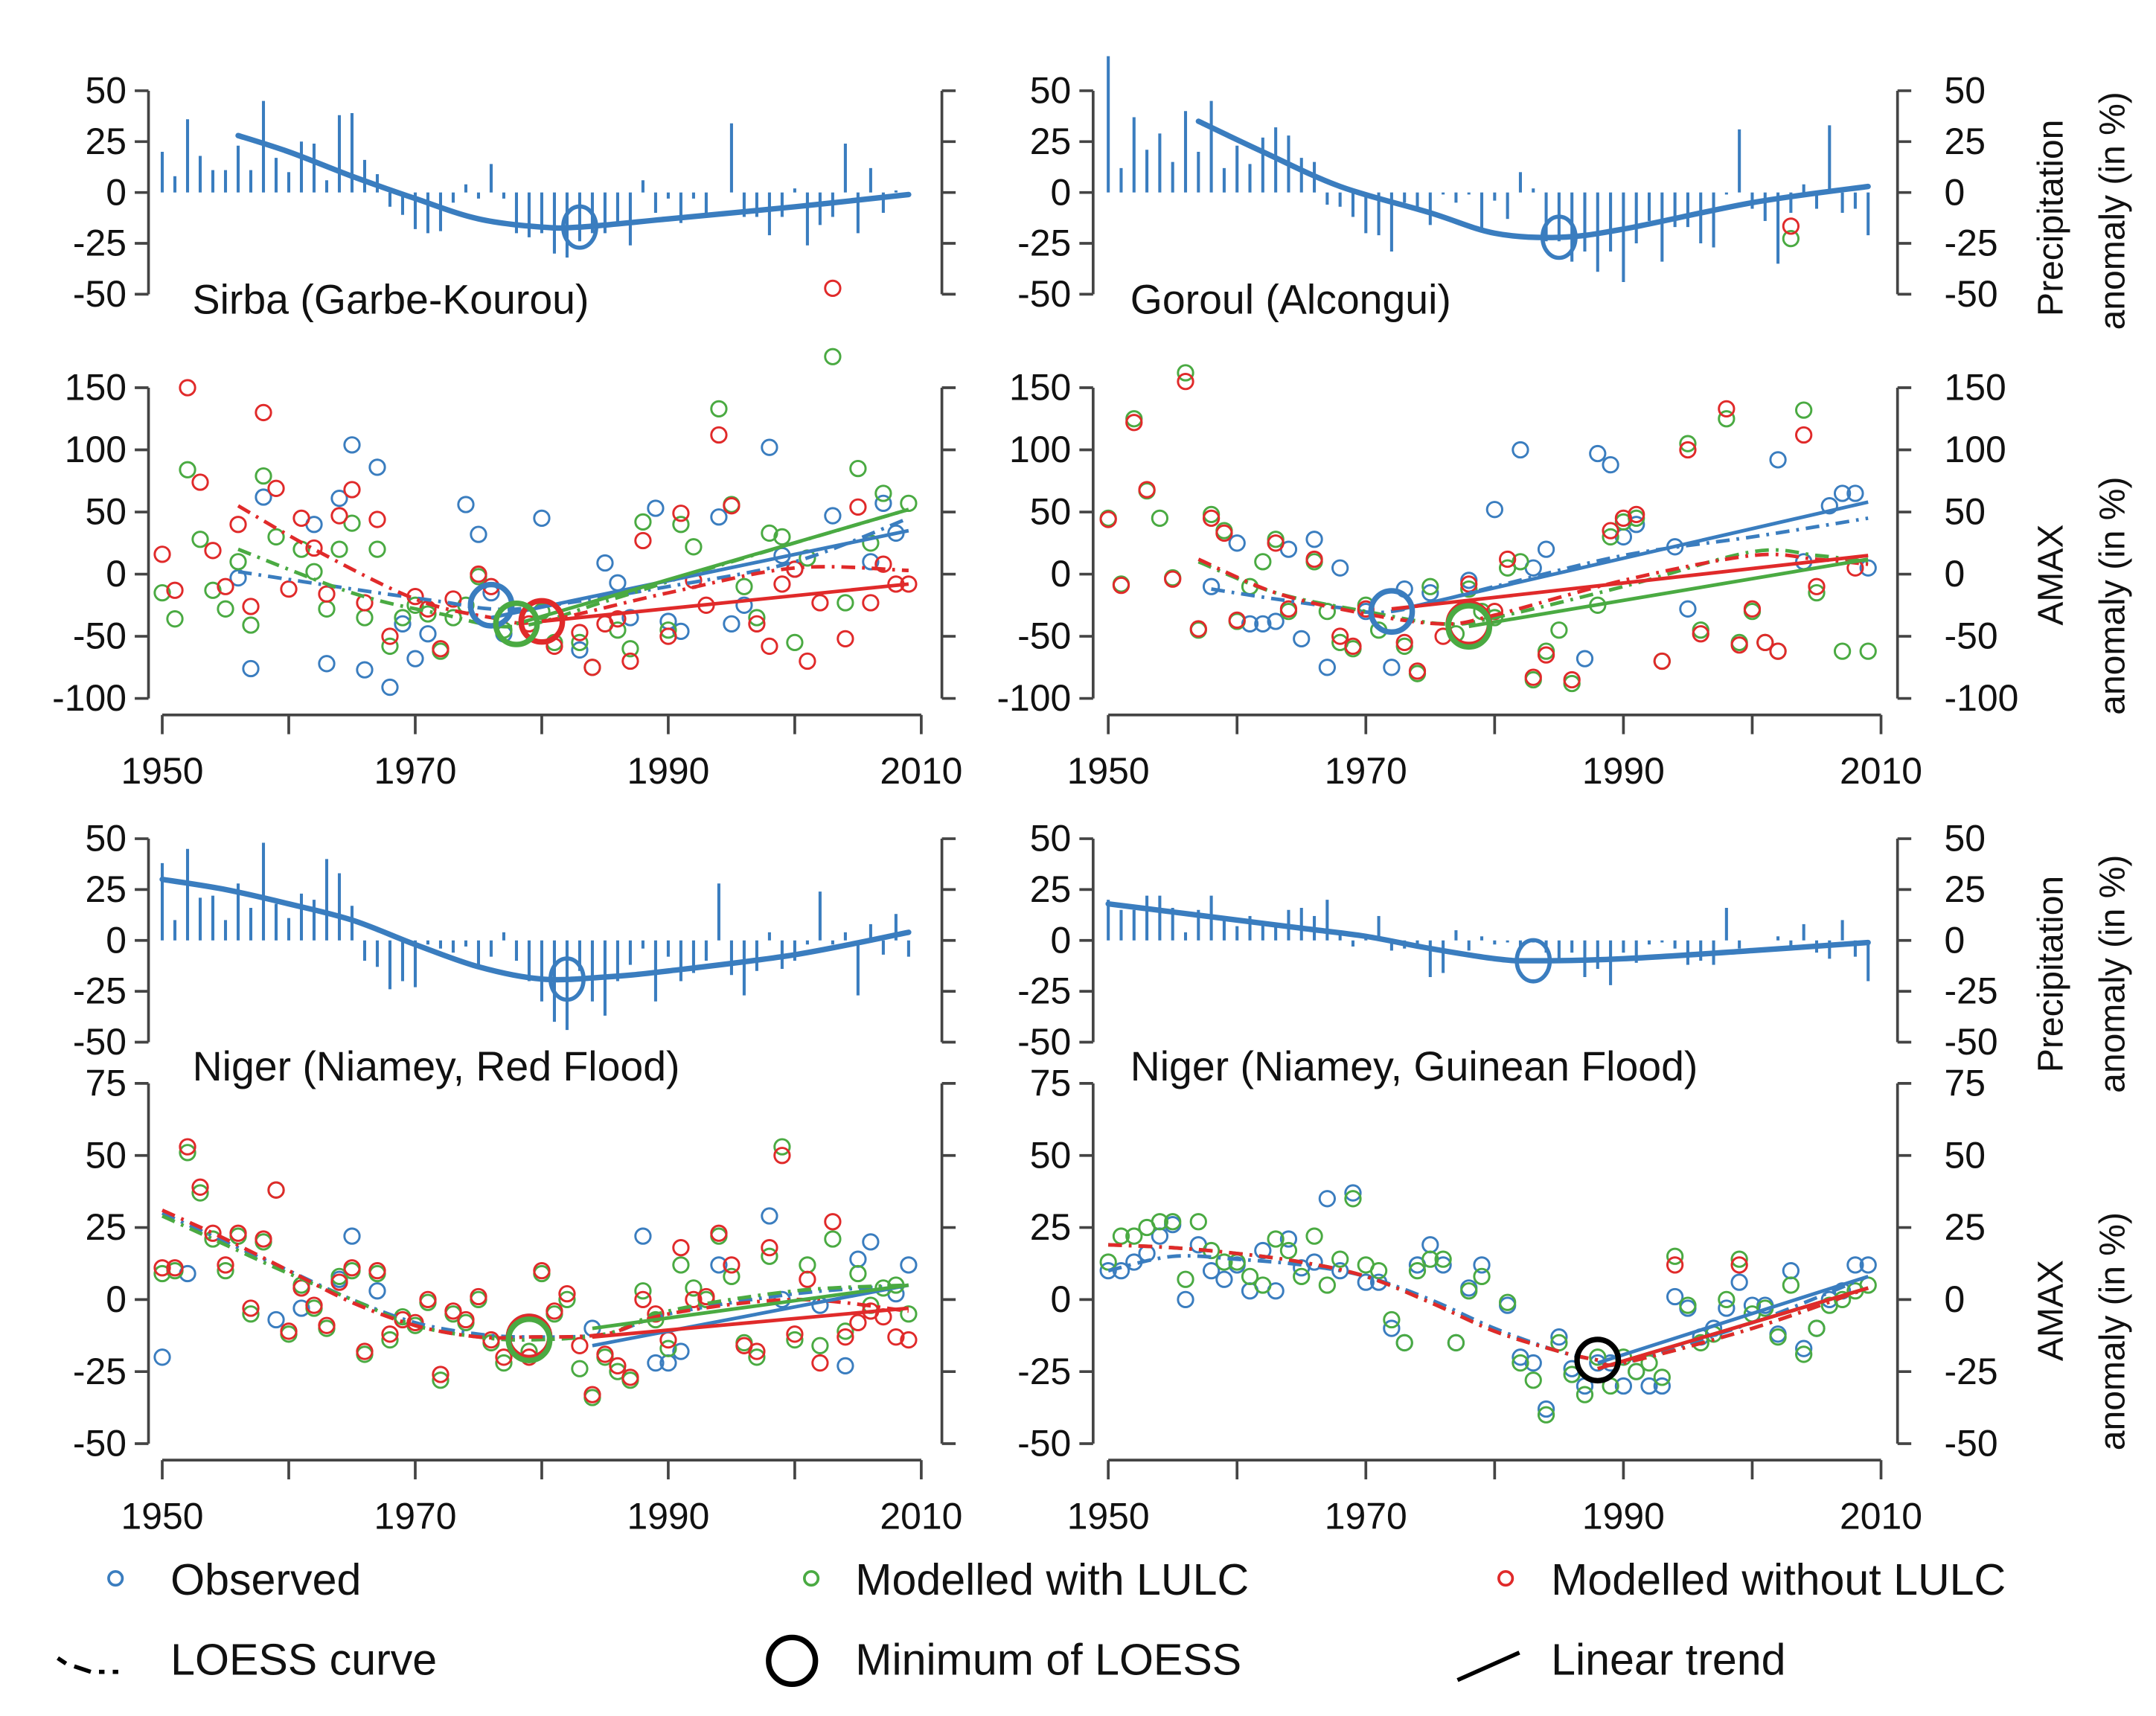 The height and width of the screenshot is (1716, 2156). Describe the element at coordinates (1366, 1516) in the screenshot. I see `x-tick-label: 1970` at that location.